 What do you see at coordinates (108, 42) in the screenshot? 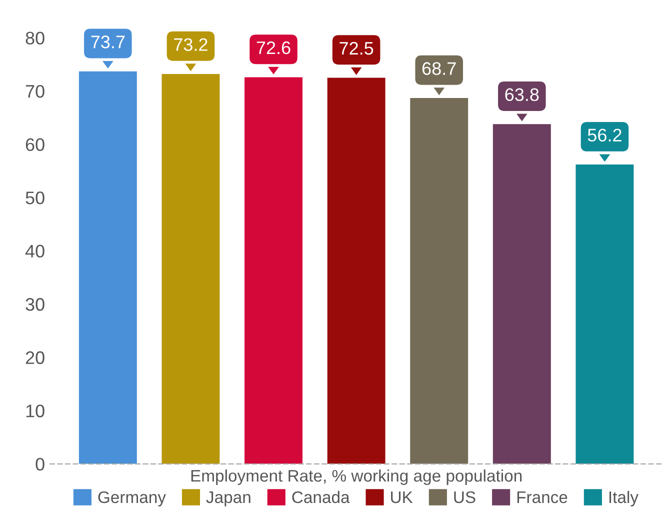
I see `data-label: 73.7` at bounding box center [108, 42].